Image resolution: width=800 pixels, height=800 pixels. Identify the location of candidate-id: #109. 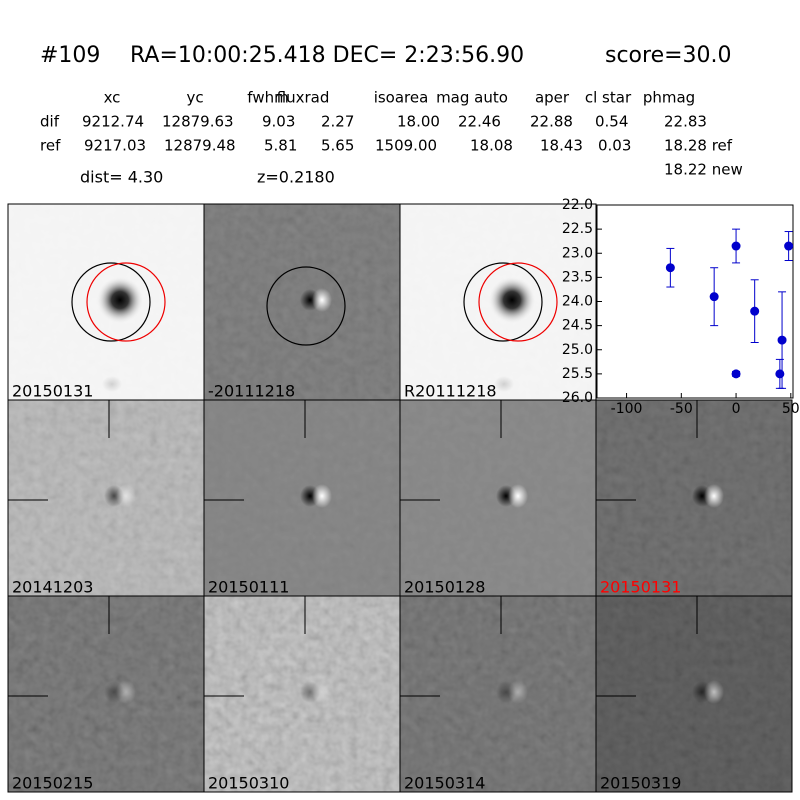
(70, 55).